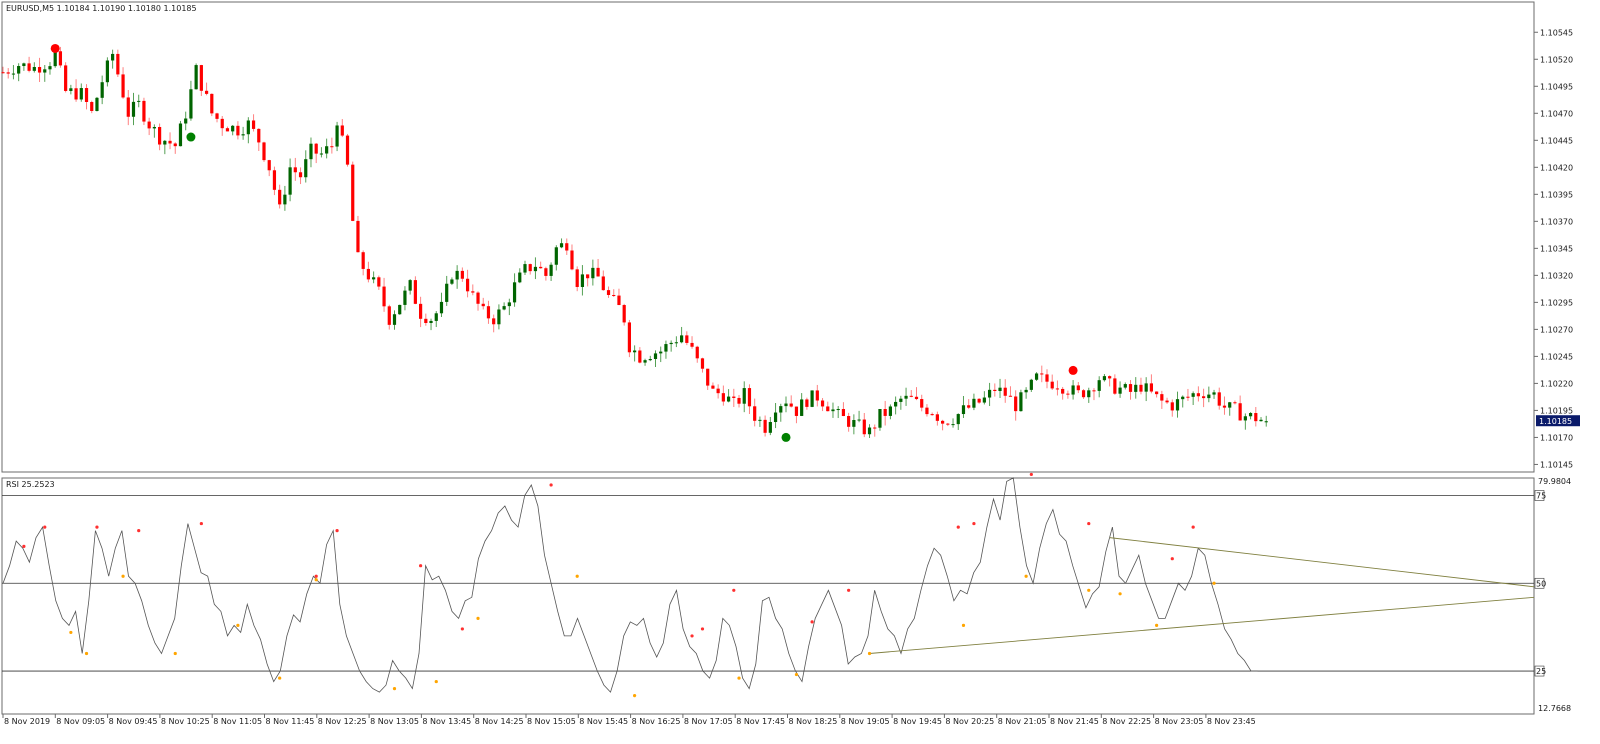  What do you see at coordinates (499, 721) in the screenshot?
I see `time-tick-label: 8 Nov 14:25` at bounding box center [499, 721].